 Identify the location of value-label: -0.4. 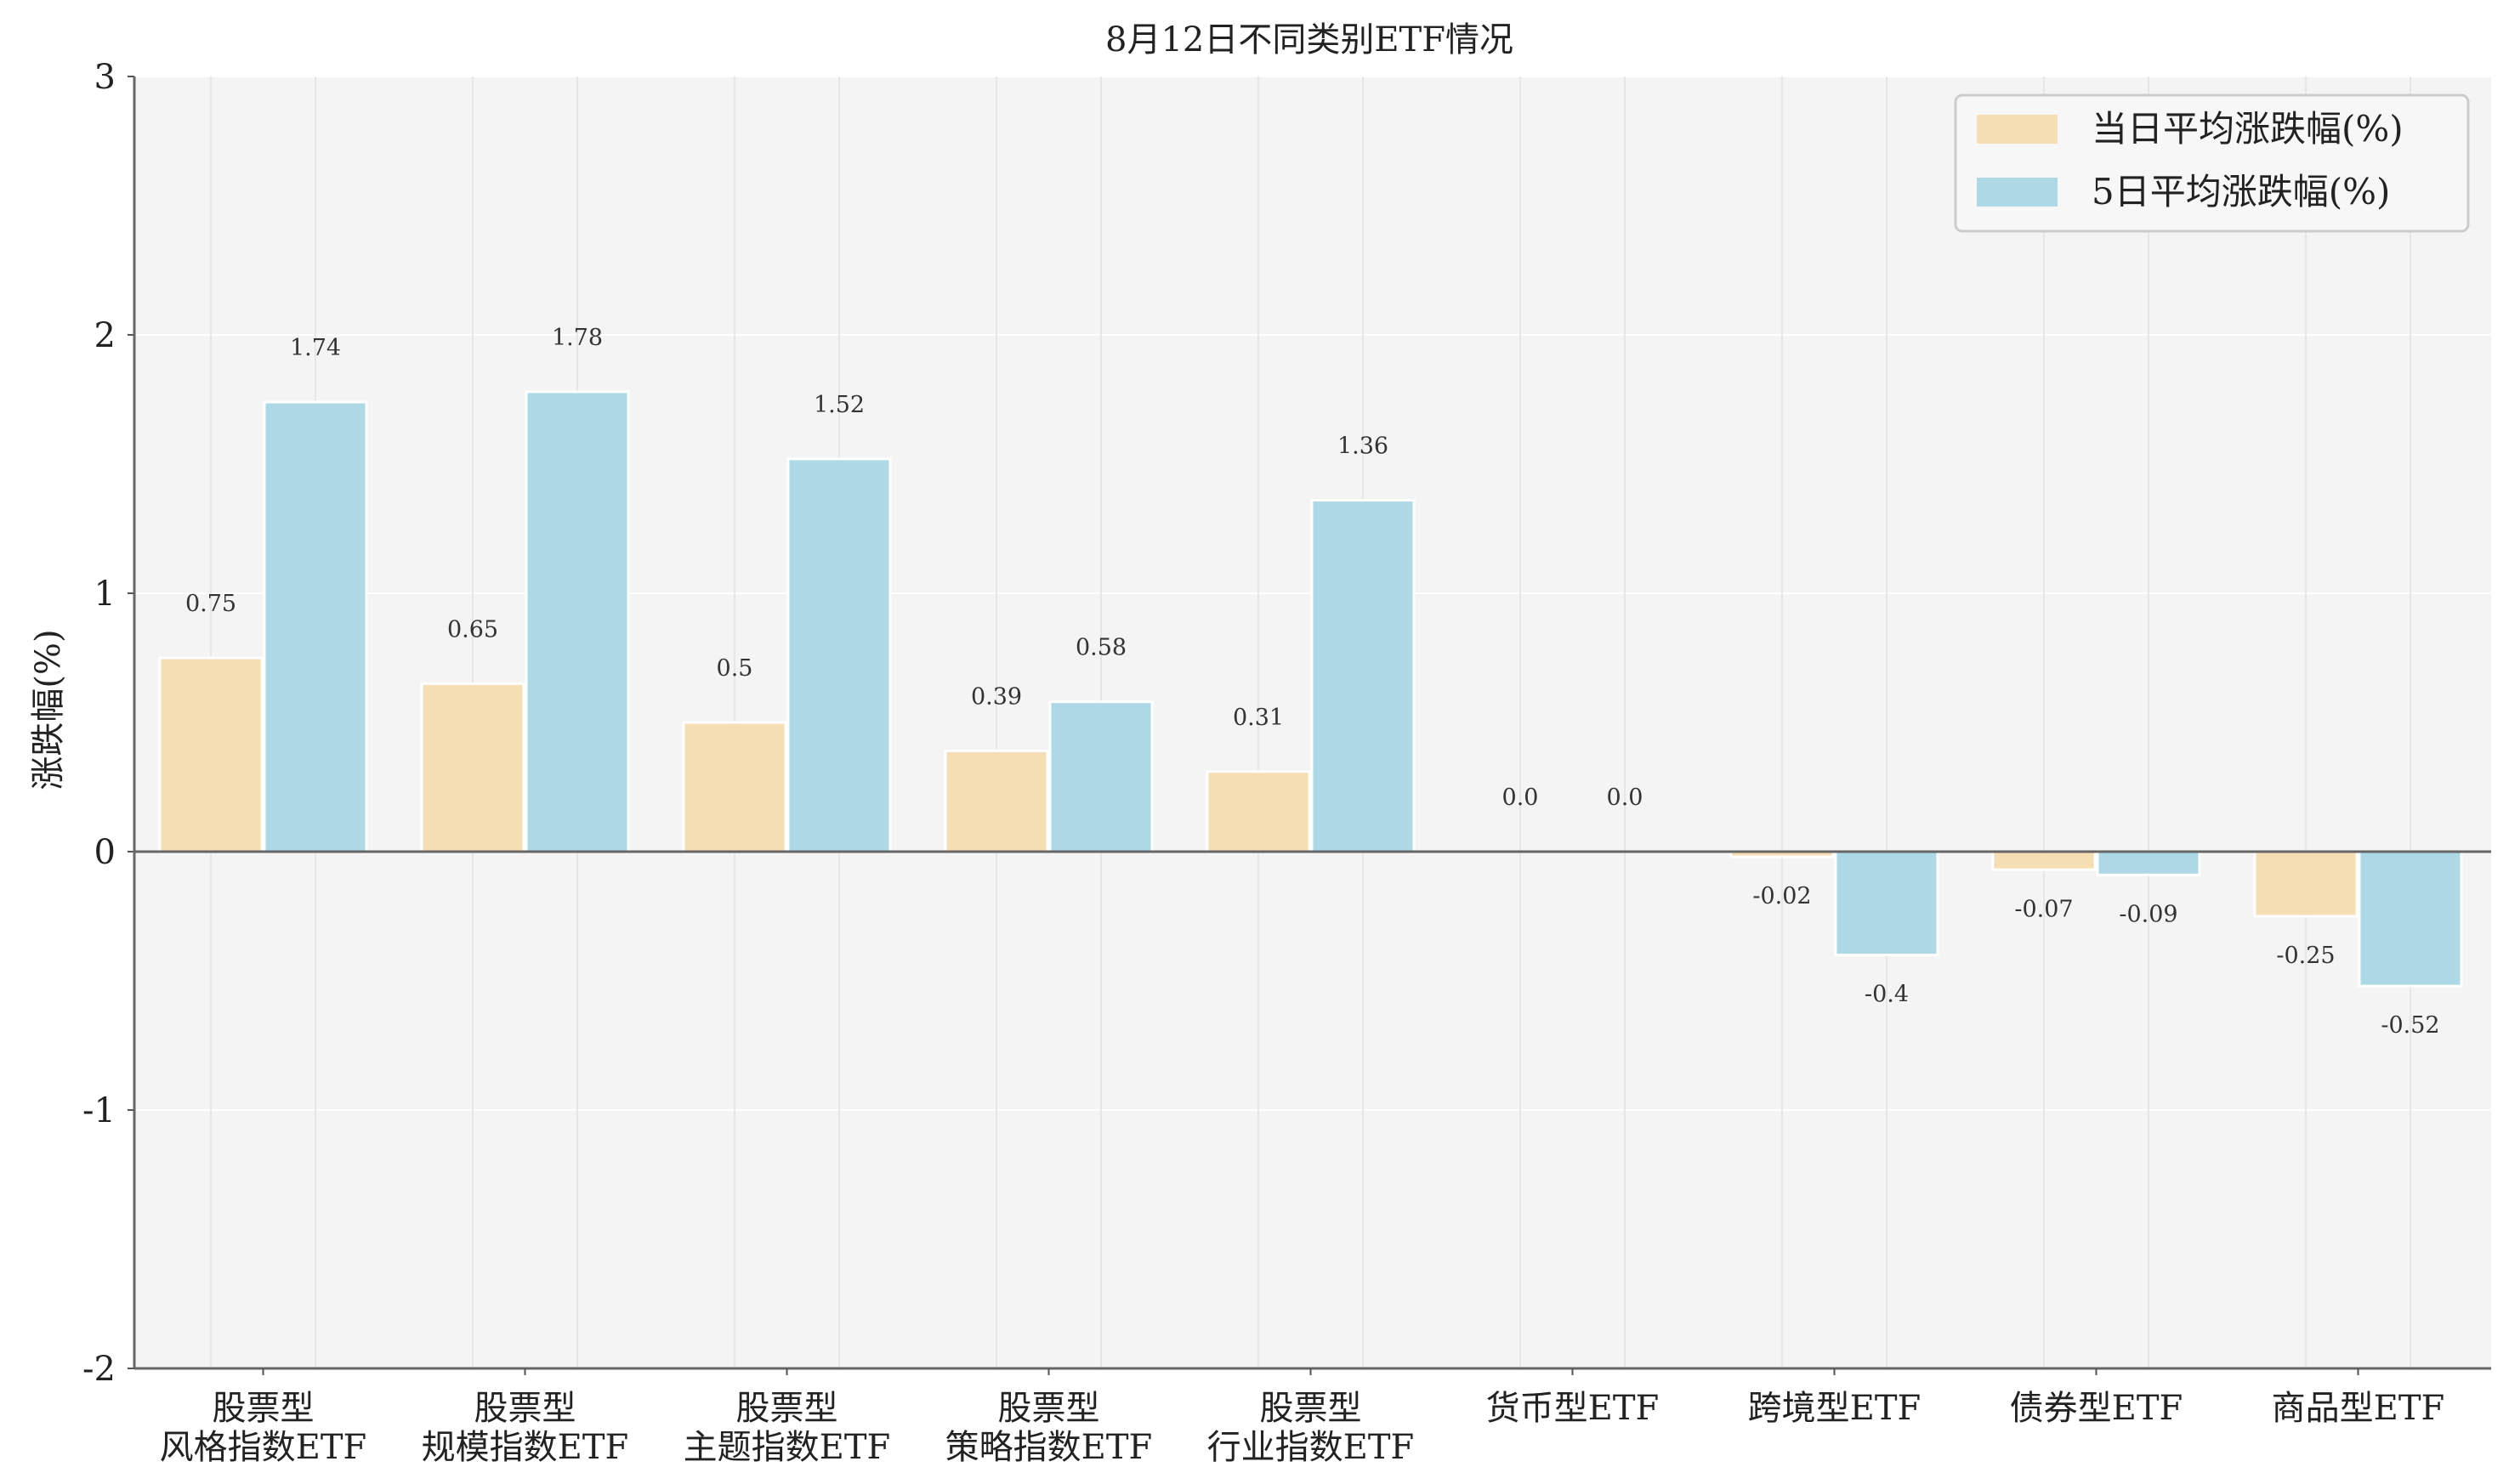
(1887, 995).